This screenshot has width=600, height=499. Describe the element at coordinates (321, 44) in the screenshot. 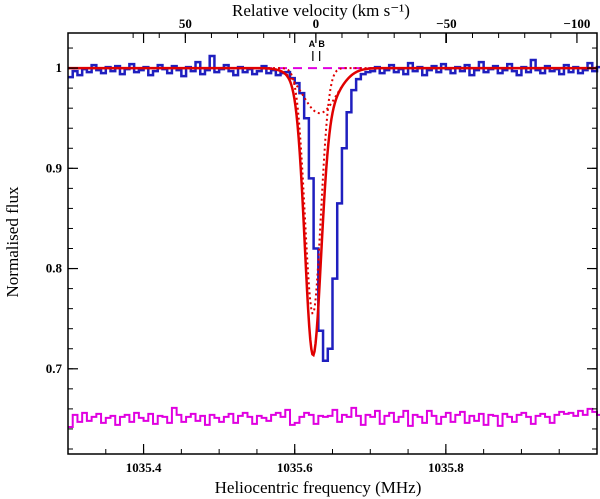

I see `component-label-b: B` at that location.